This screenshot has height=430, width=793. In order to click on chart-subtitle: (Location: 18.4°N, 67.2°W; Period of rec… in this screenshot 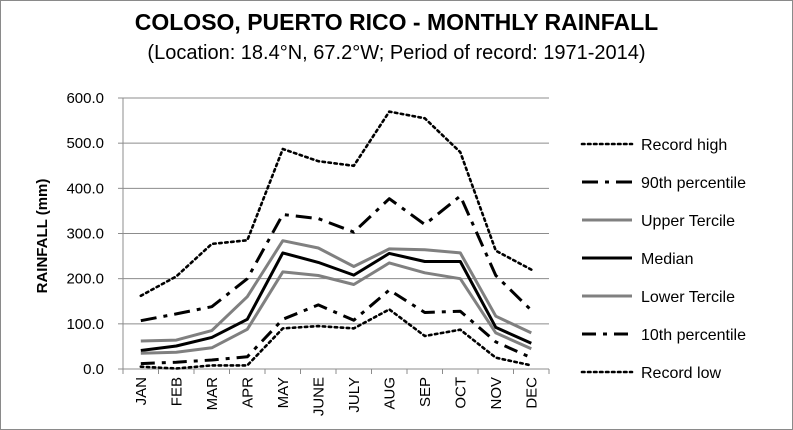, I will do `click(396, 53)`.